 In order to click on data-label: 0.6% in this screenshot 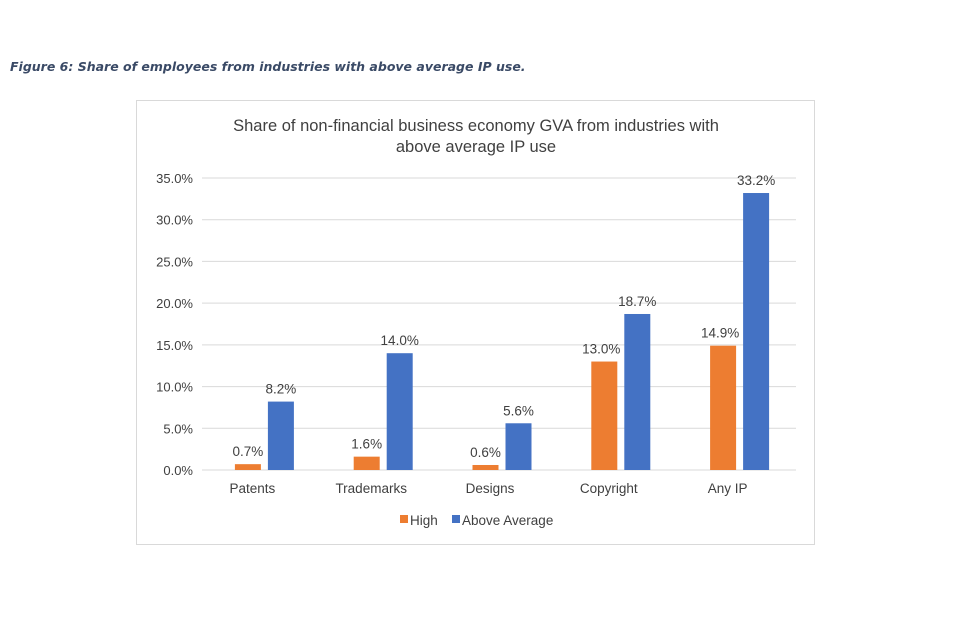, I will do `click(485, 452)`.